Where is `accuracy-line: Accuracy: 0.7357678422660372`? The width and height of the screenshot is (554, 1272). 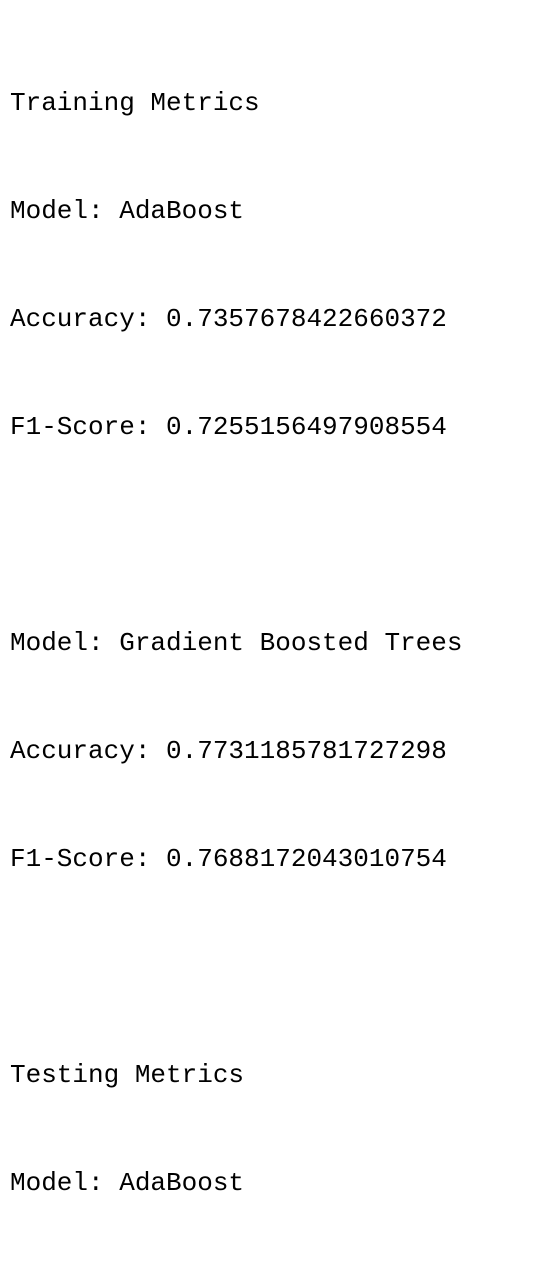
accuracy-line: Accuracy: 0.7357678422660372 is located at coordinates (228, 319).